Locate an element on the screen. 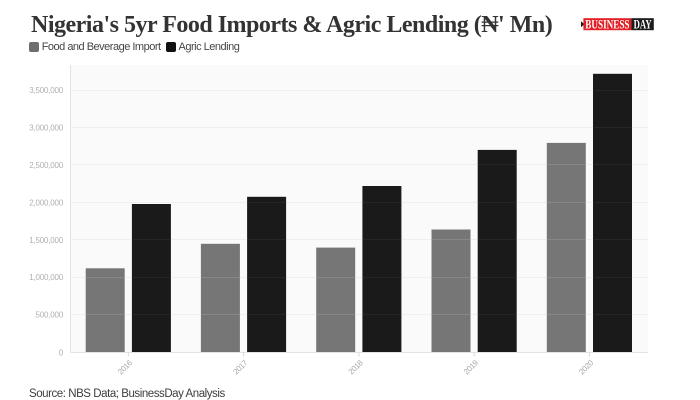 The image size is (700, 400). svg-text: 2,000,000 is located at coordinates (46, 203).